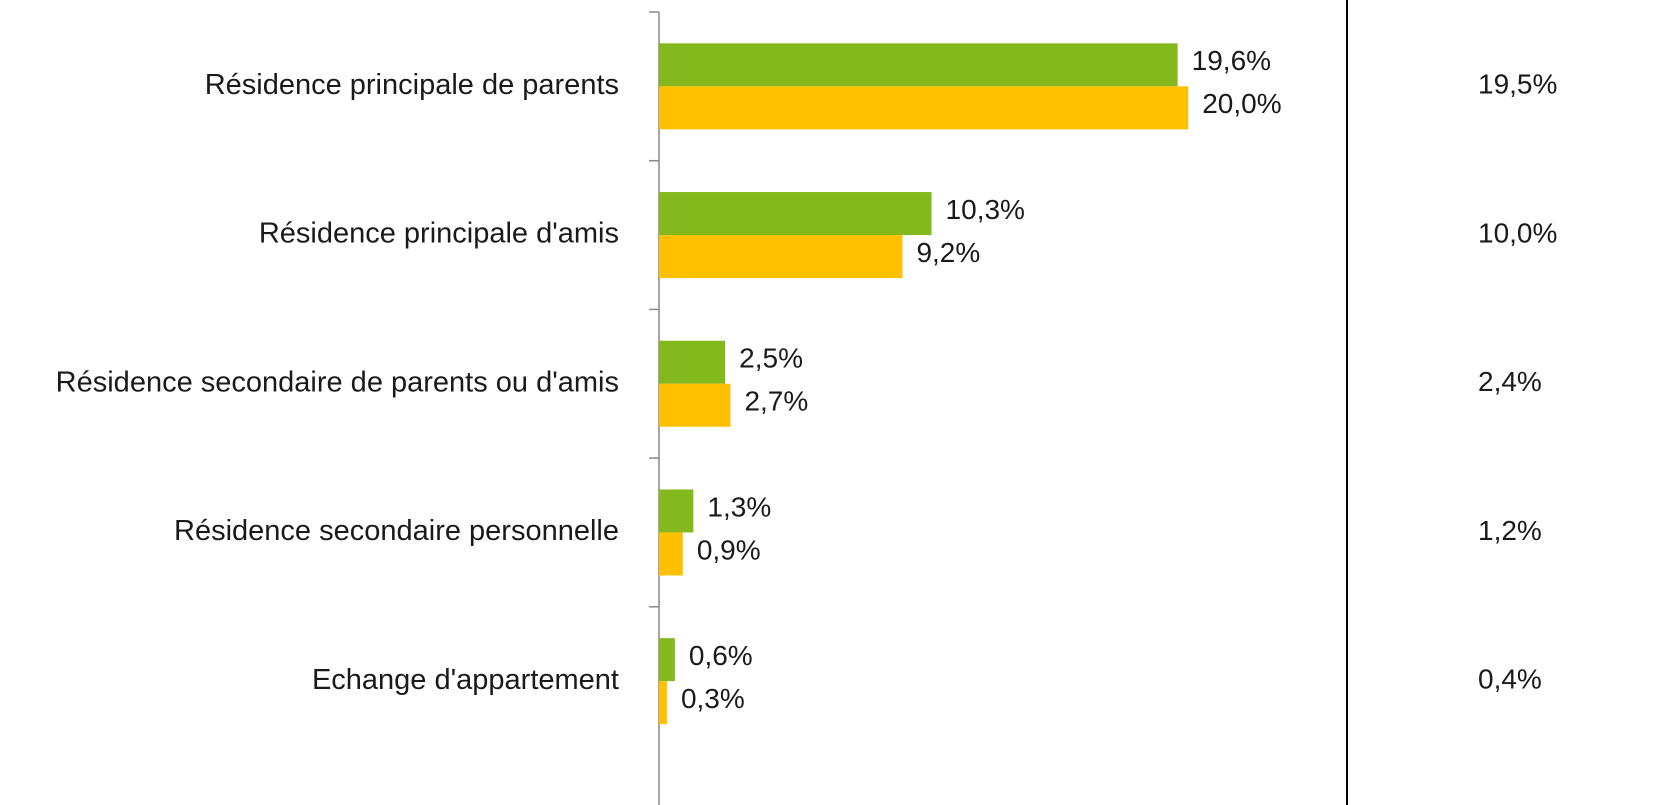 The width and height of the screenshot is (1677, 805). Describe the element at coordinates (1231, 60) in the screenshot. I see `value-label: 19,6%` at that location.